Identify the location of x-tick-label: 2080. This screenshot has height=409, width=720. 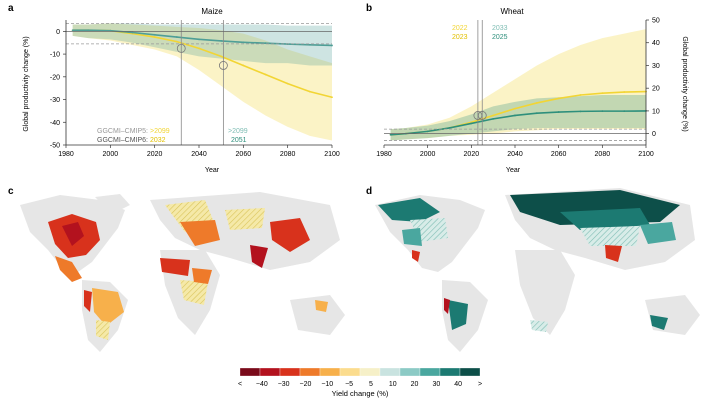
(288, 154).